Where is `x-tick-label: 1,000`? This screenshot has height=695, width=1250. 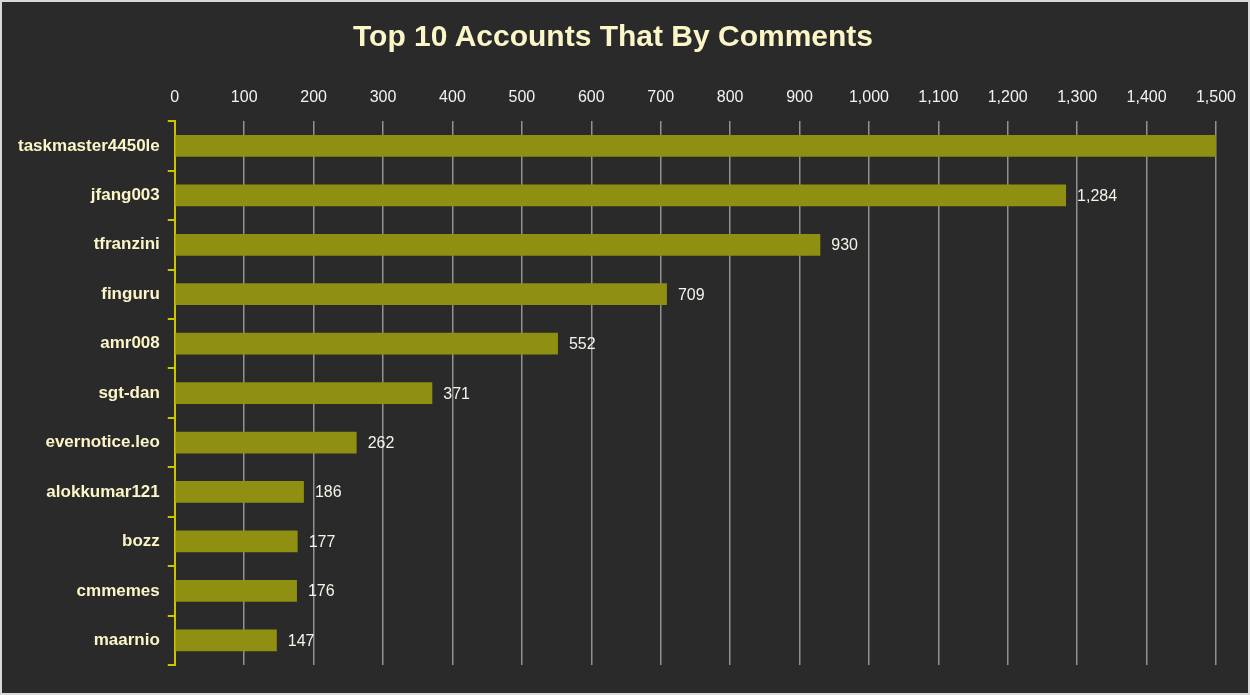
x-tick-label: 1,000 is located at coordinates (869, 97).